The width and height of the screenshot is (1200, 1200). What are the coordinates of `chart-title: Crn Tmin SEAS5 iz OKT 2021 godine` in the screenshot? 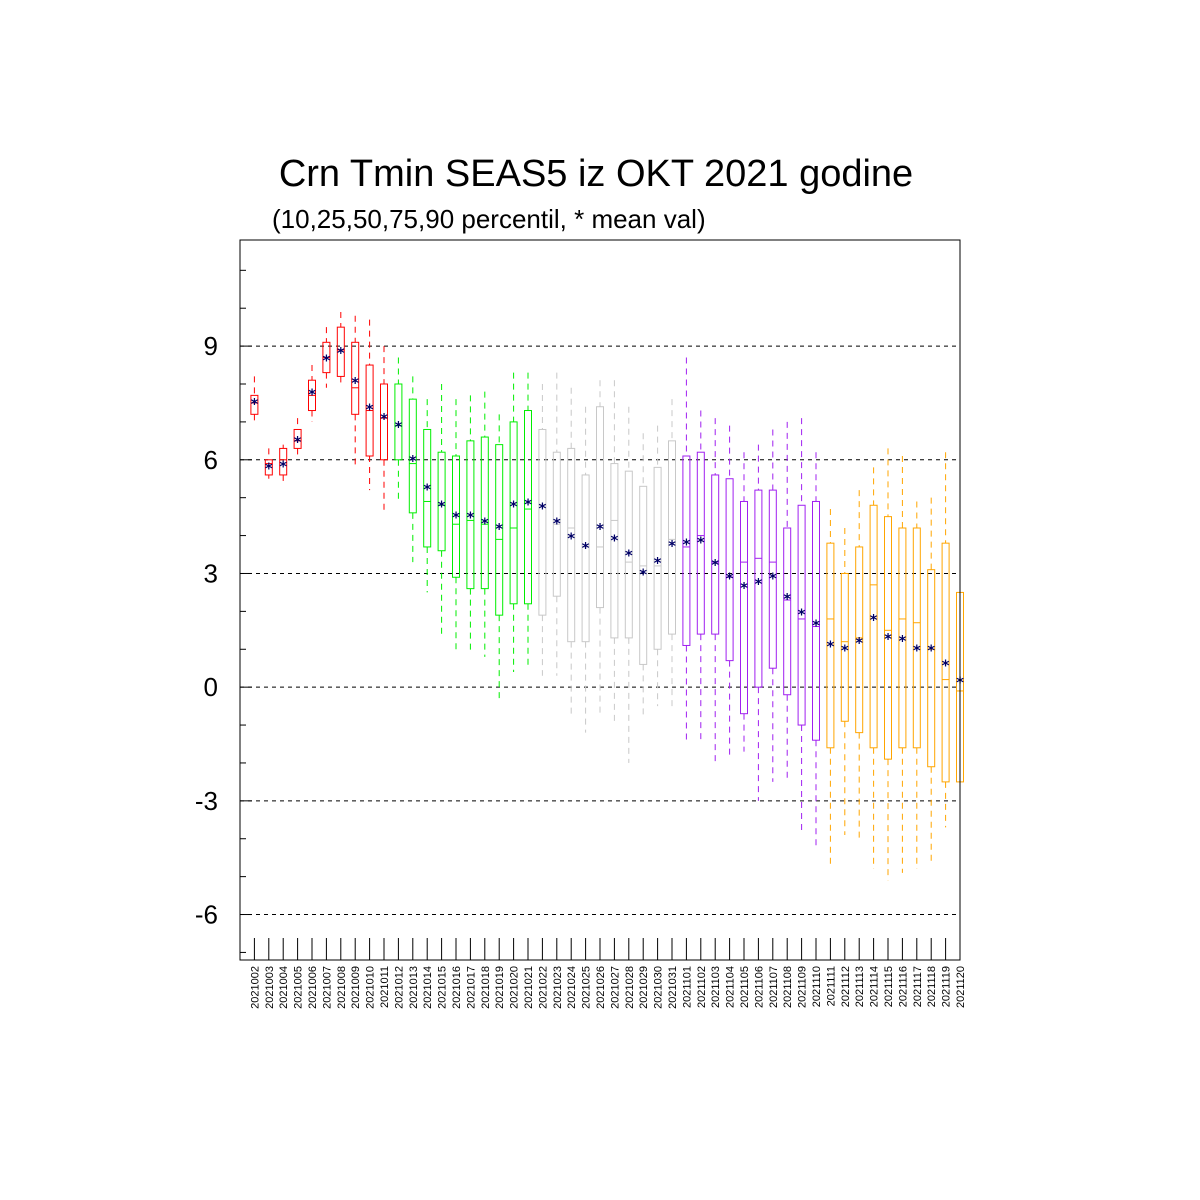 It's located at (596, 174).